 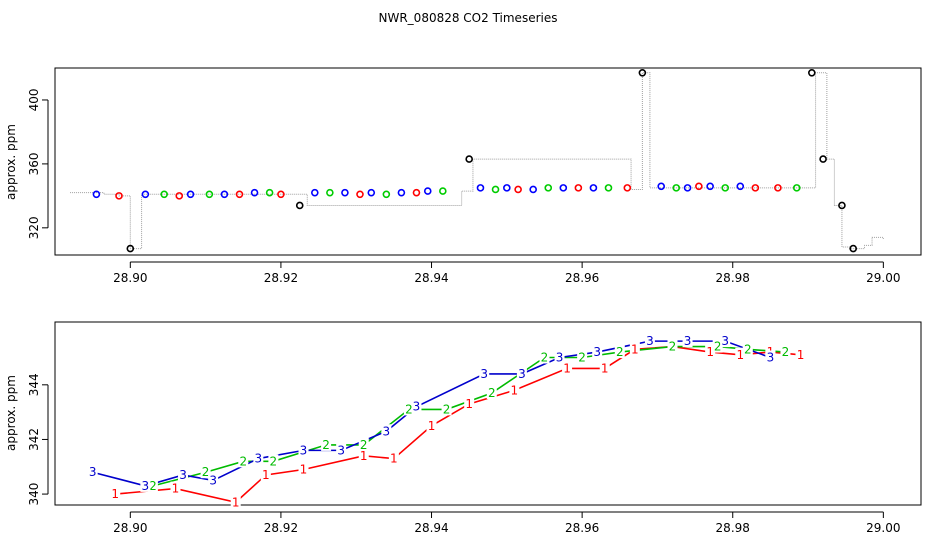 What do you see at coordinates (281, 528) in the screenshot?
I see `bottom-x-tick-label: 28.92` at bounding box center [281, 528].